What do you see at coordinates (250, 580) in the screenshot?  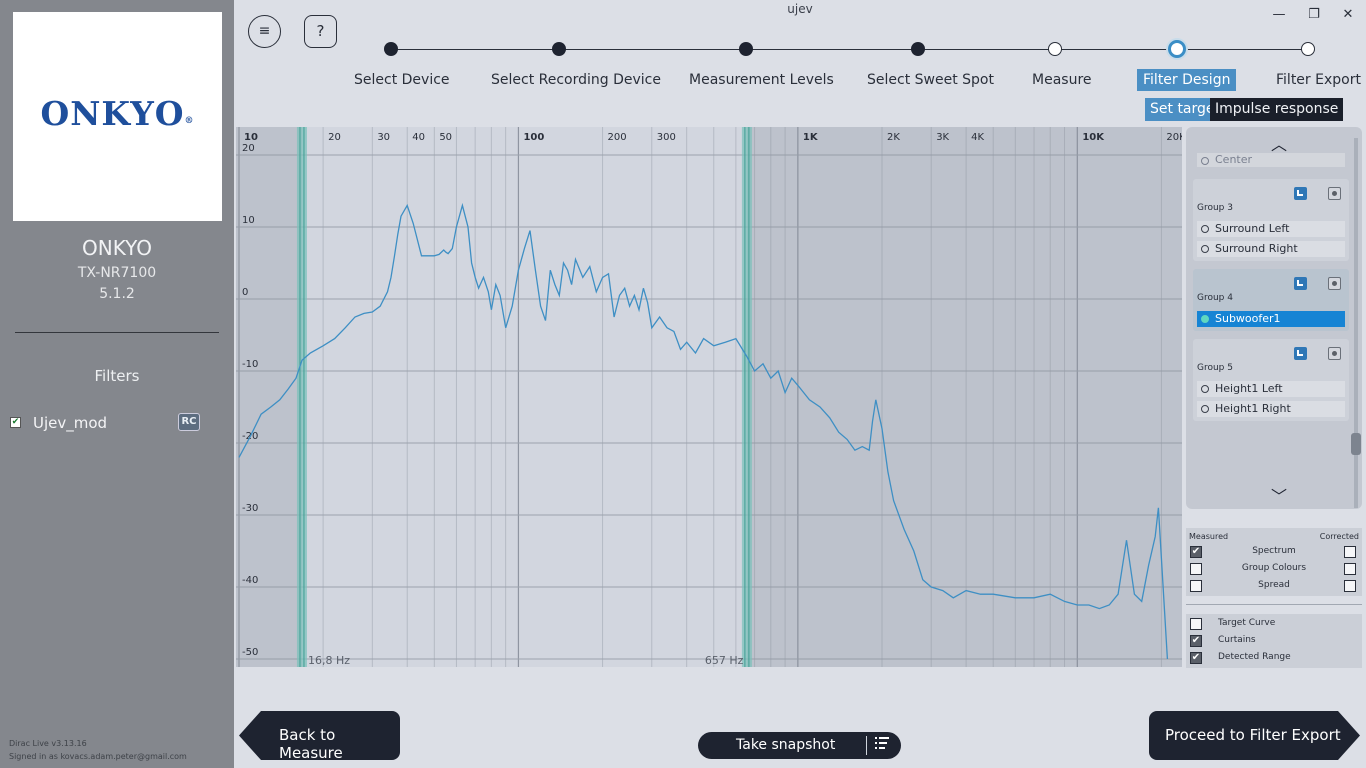 I see `y-tick-label: -40` at bounding box center [250, 580].